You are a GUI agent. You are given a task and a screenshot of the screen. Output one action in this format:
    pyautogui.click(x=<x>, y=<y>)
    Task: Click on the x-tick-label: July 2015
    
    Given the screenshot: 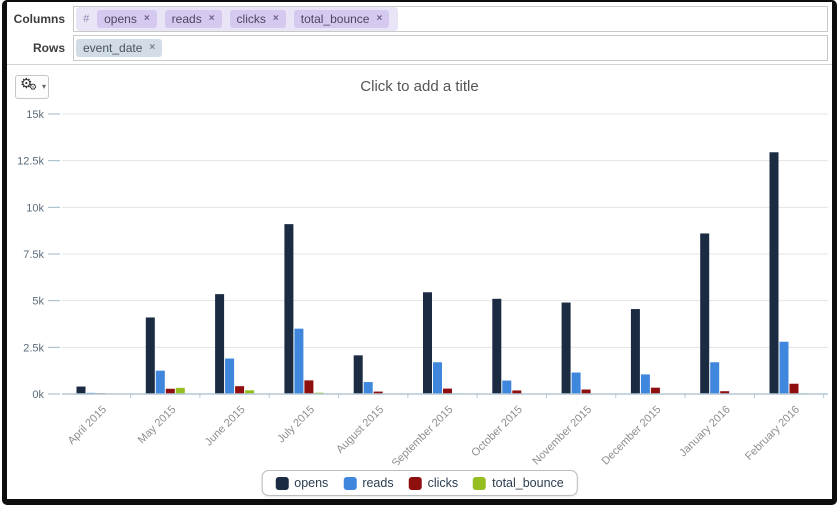 What is the action you would take?
    pyautogui.click(x=296, y=425)
    